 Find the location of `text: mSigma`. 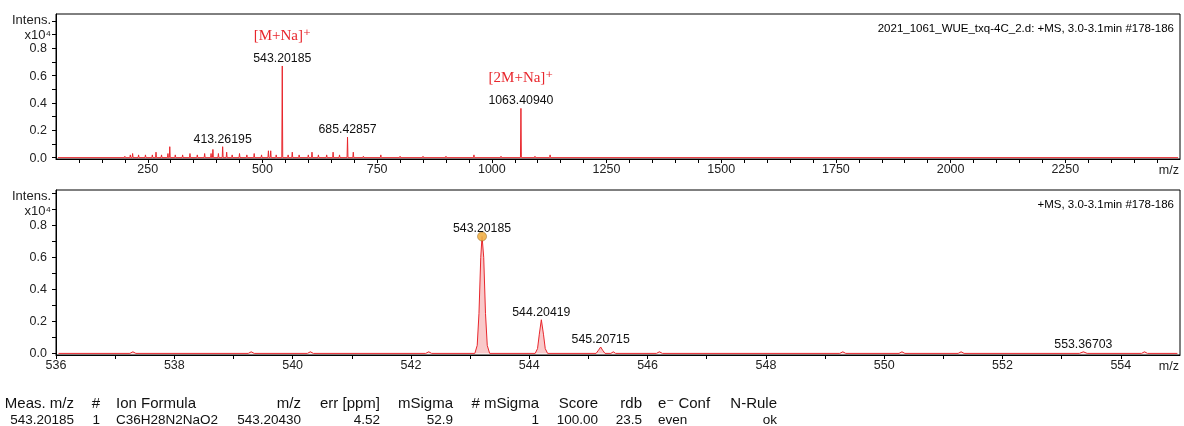

text: mSigma is located at coordinates (425, 402).